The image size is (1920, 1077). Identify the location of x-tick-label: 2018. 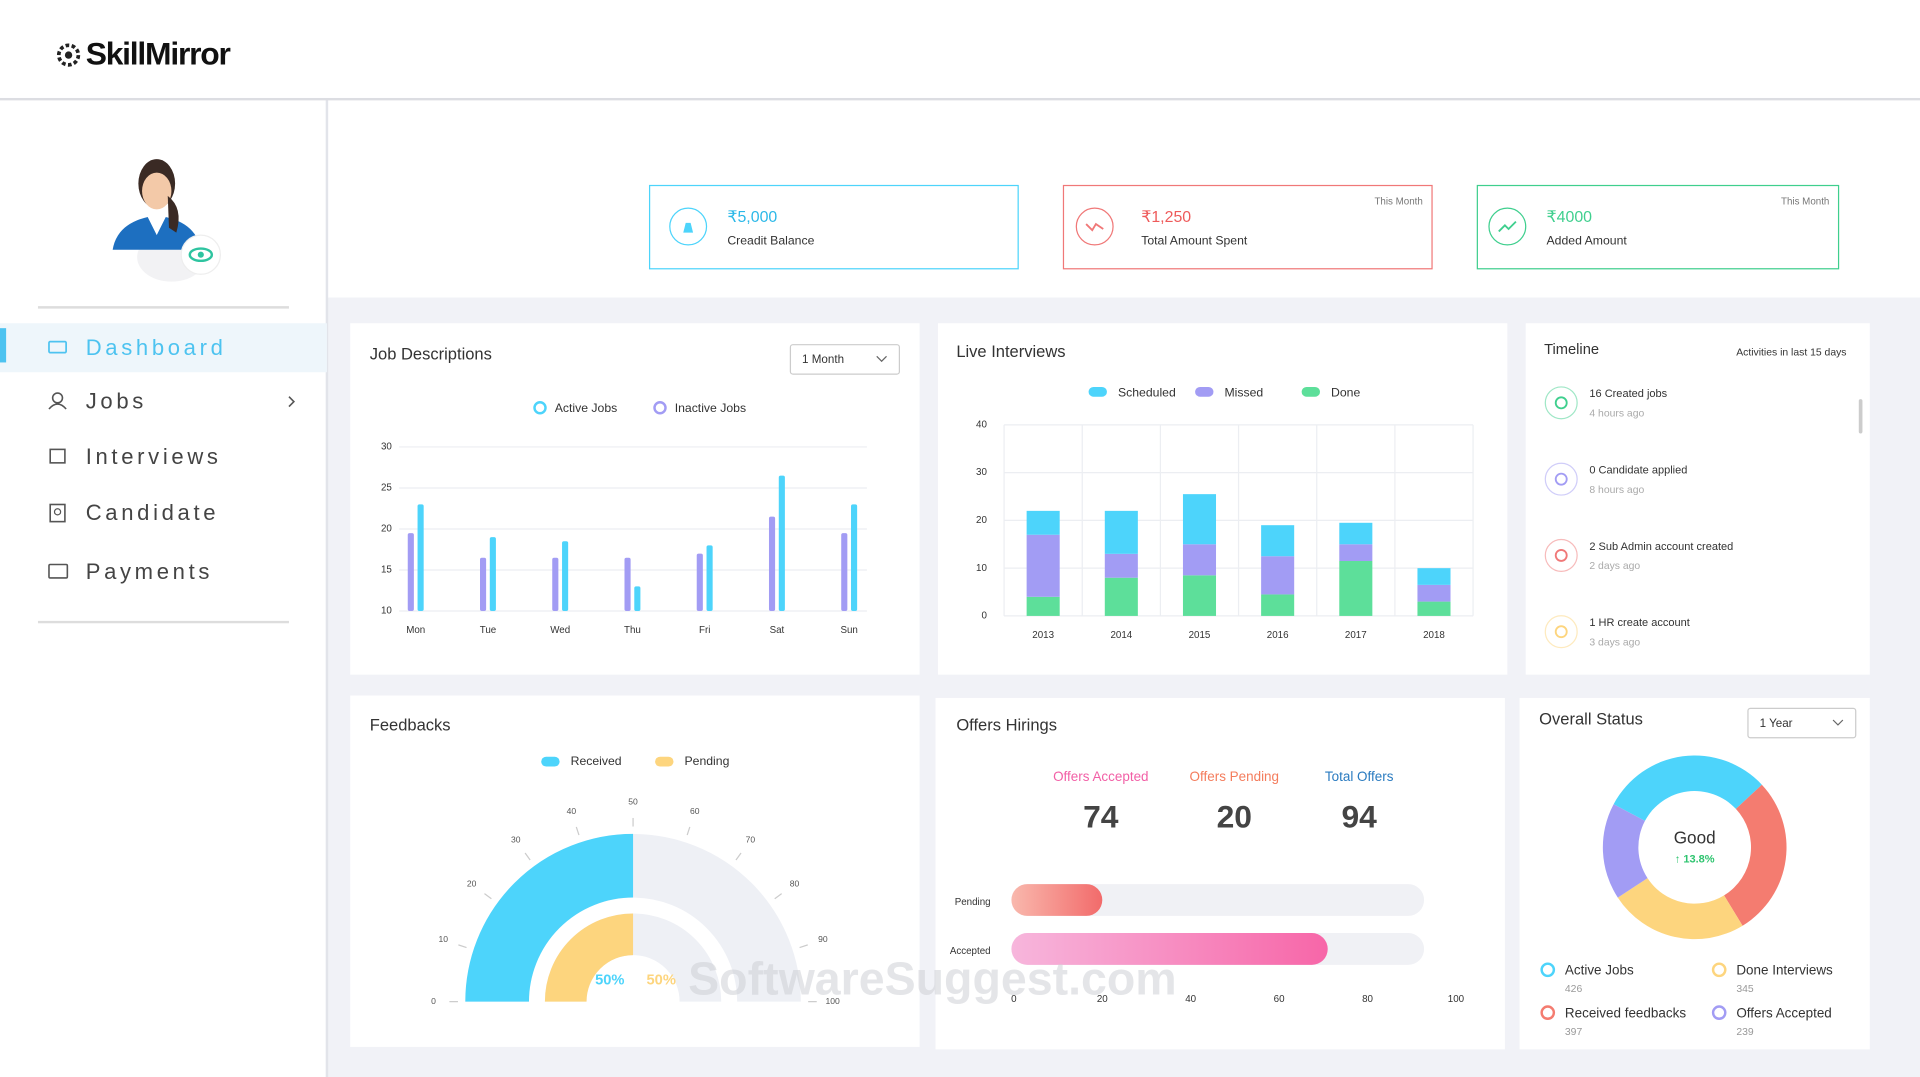
(1434, 635).